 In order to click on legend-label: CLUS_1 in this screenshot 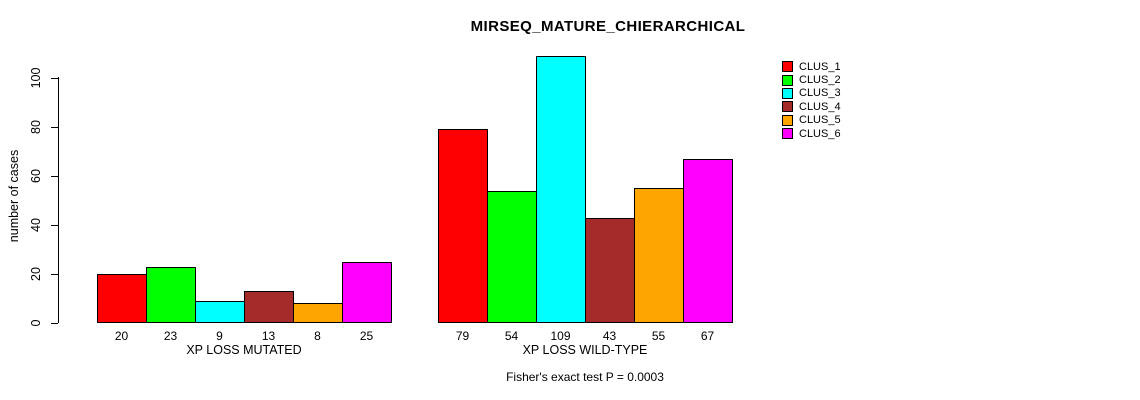, I will do `click(820, 66)`.